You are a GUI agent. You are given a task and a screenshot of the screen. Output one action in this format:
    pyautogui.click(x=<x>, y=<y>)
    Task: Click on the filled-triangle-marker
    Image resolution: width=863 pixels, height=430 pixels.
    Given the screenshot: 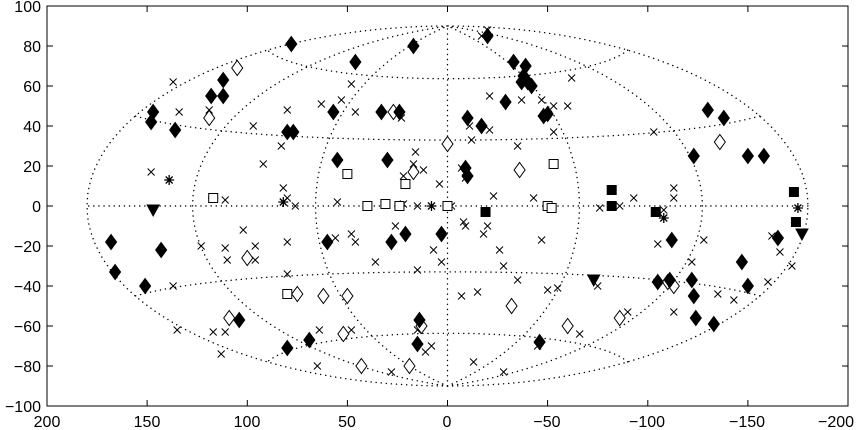 What is the action you would take?
    pyautogui.click(x=802, y=235)
    